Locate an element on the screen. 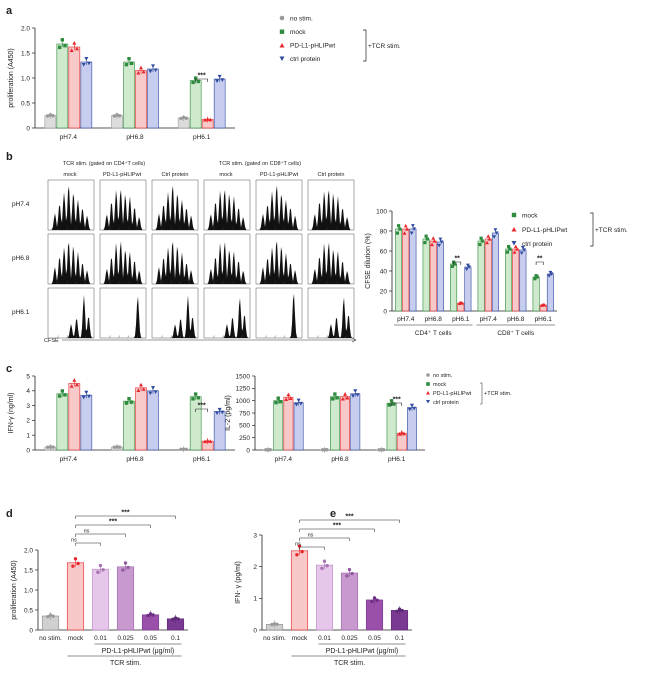 The width and height of the screenshot is (663, 685). x-tick-label: pH7.4 is located at coordinates (489, 319).